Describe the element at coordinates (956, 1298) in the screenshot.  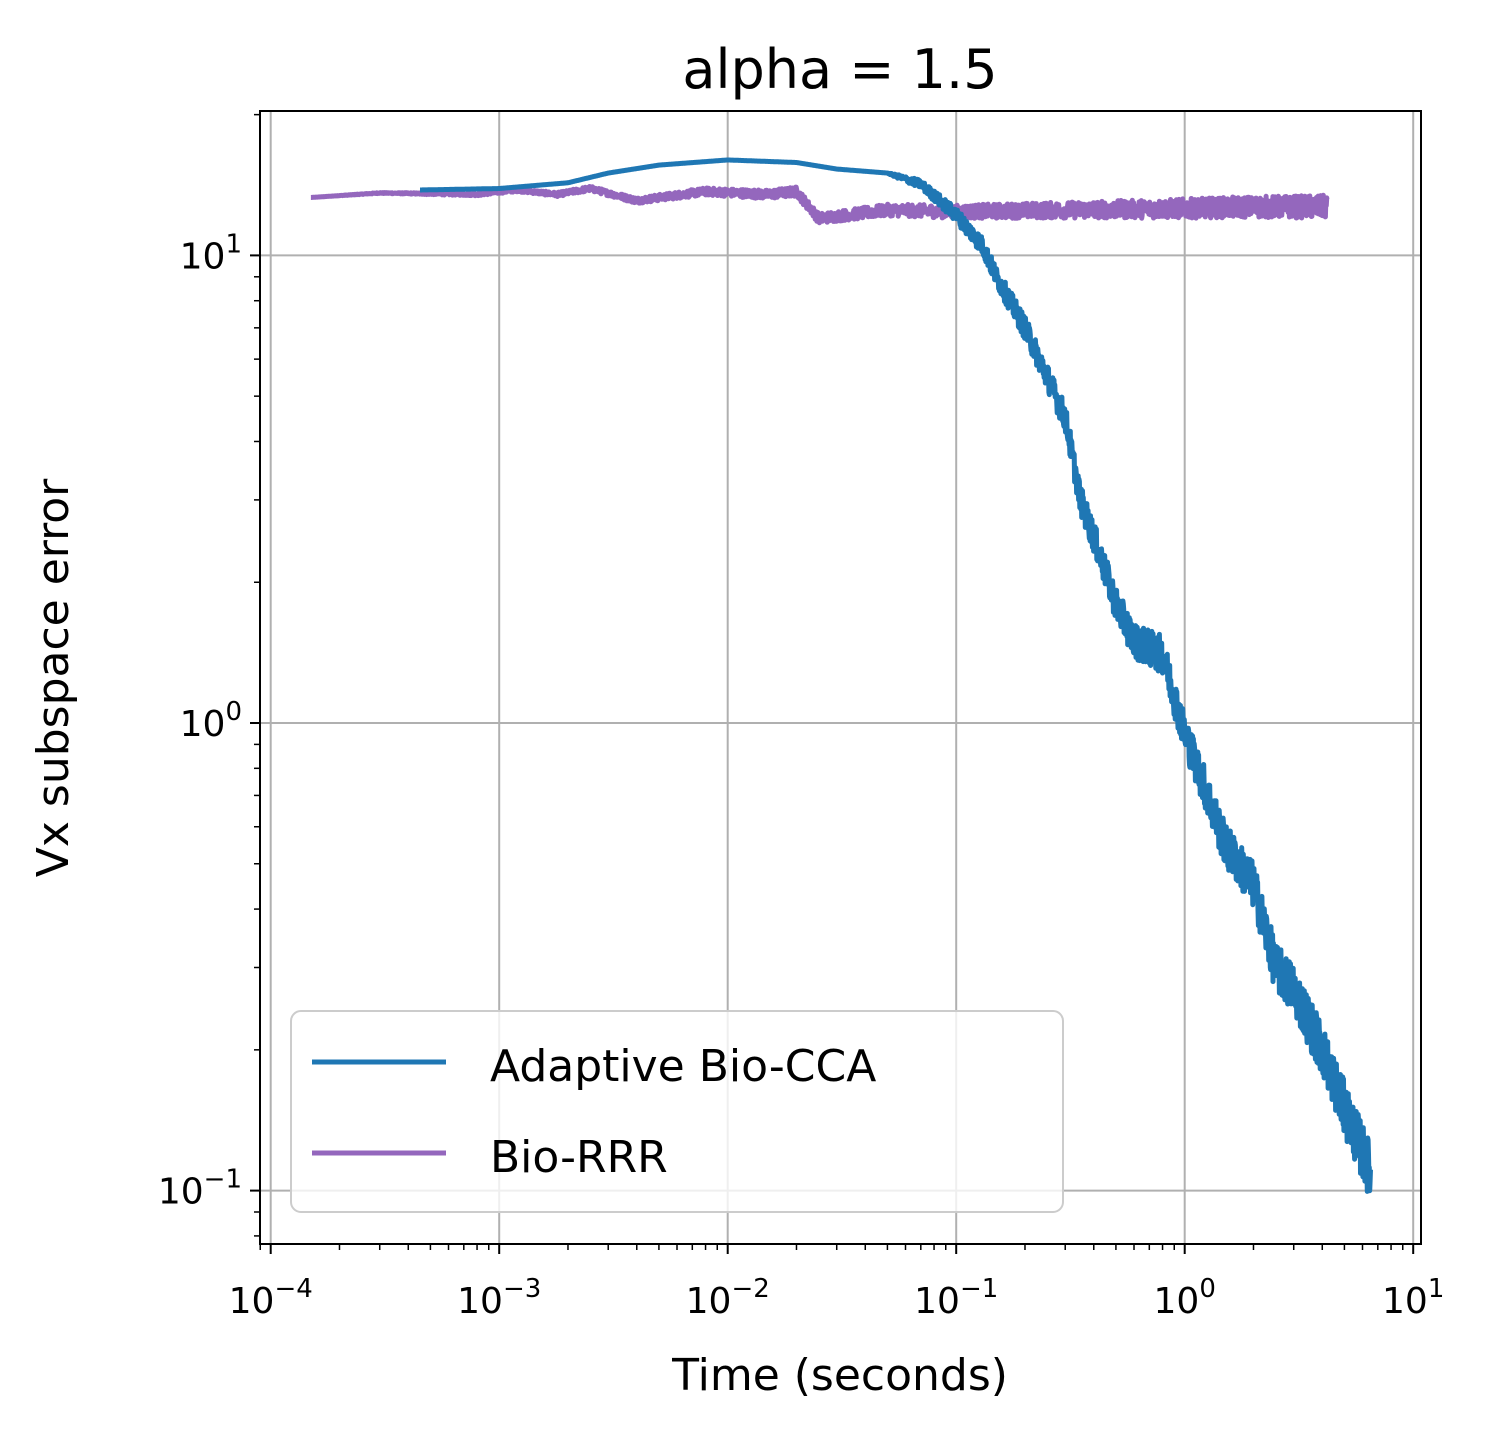
I see `x-tick-label: 10⁻¹` at that location.